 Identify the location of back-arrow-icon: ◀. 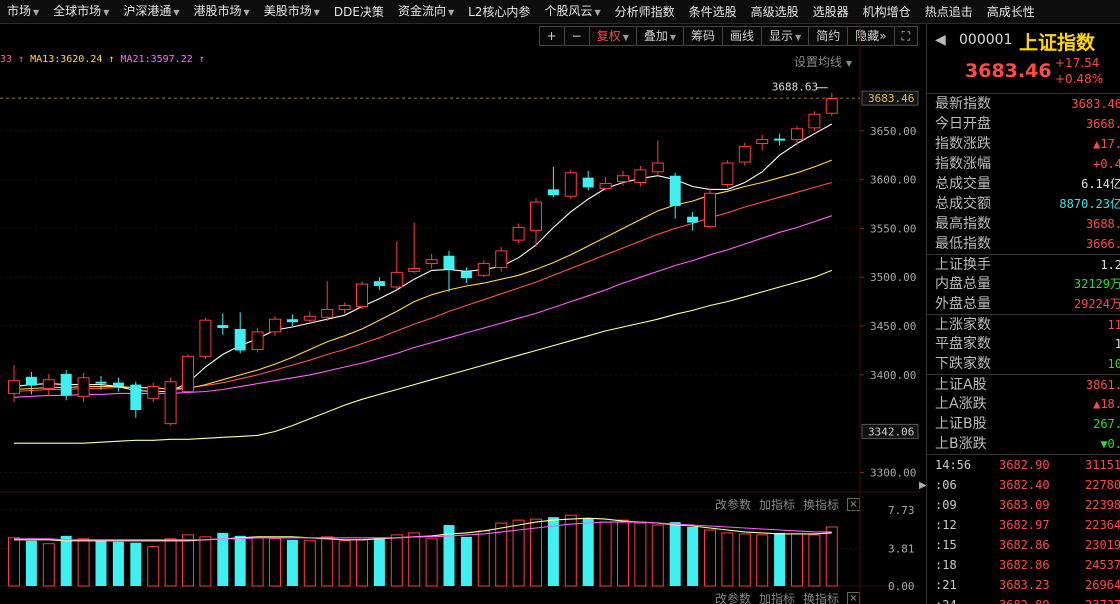
(940, 40).